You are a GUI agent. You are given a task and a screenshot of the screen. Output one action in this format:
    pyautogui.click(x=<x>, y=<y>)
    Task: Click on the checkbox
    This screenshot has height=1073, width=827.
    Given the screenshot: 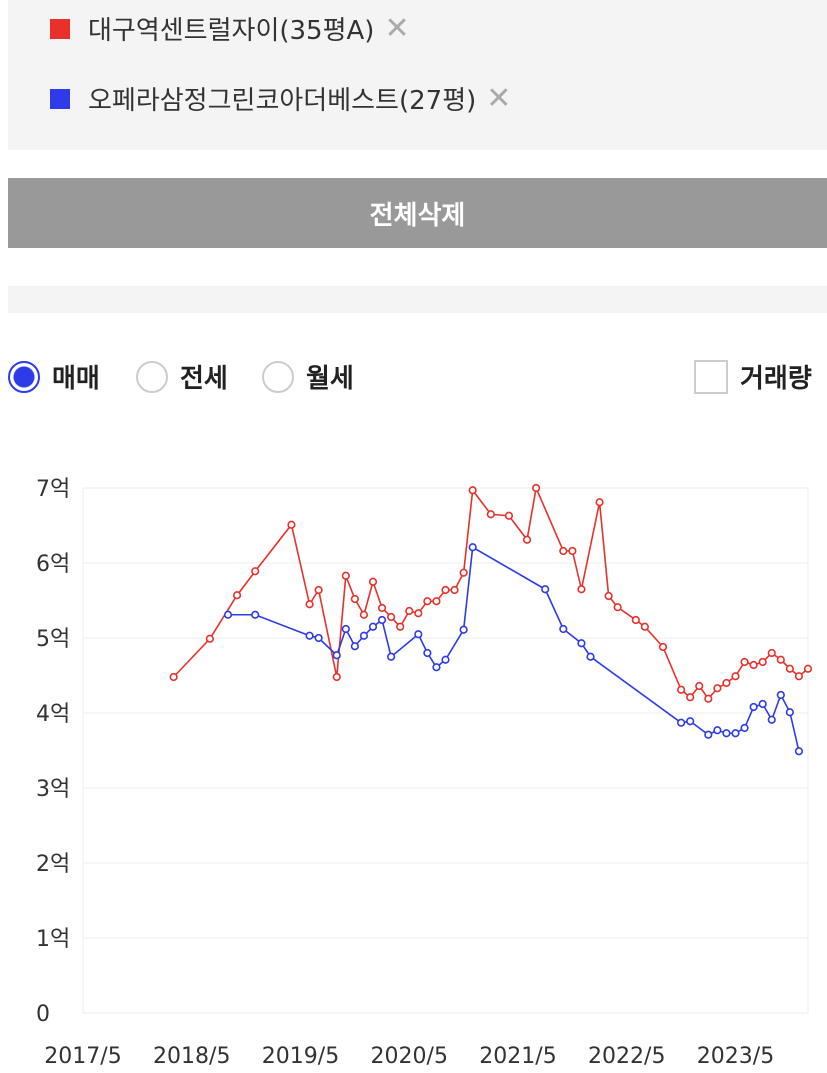 What is the action you would take?
    pyautogui.click(x=711, y=376)
    